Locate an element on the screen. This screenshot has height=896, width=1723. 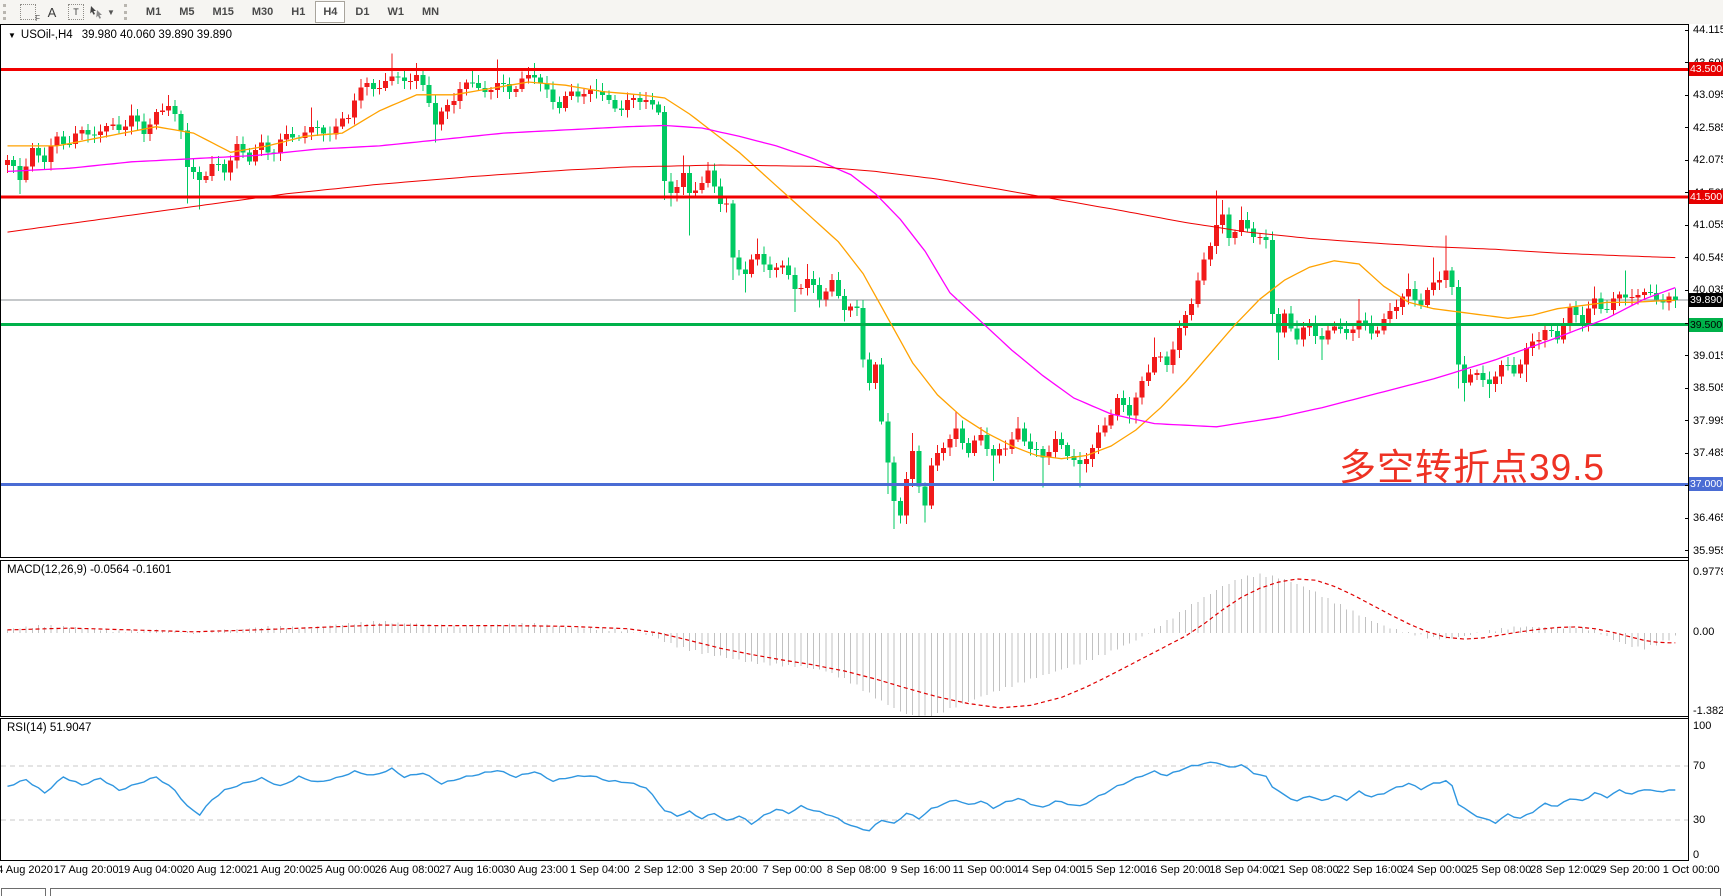
timeframe-button-m1: M1 is located at coordinates (153, 12).